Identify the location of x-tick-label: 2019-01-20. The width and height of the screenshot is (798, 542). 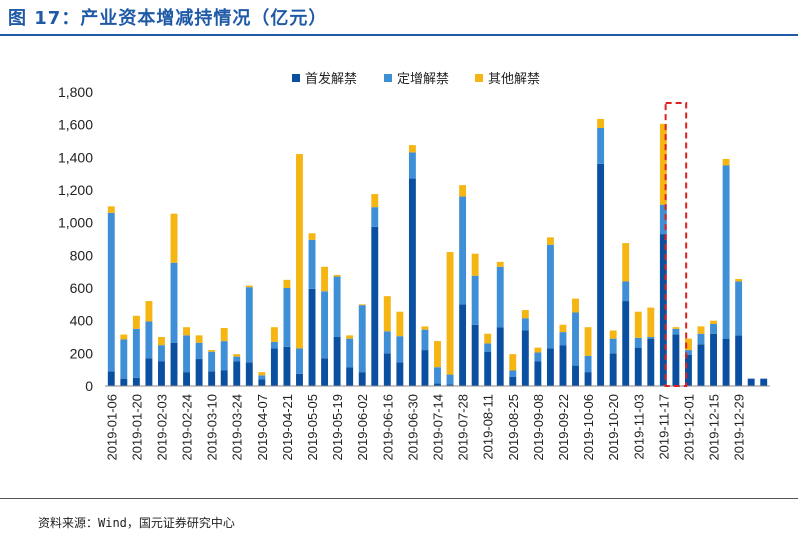
(136, 427).